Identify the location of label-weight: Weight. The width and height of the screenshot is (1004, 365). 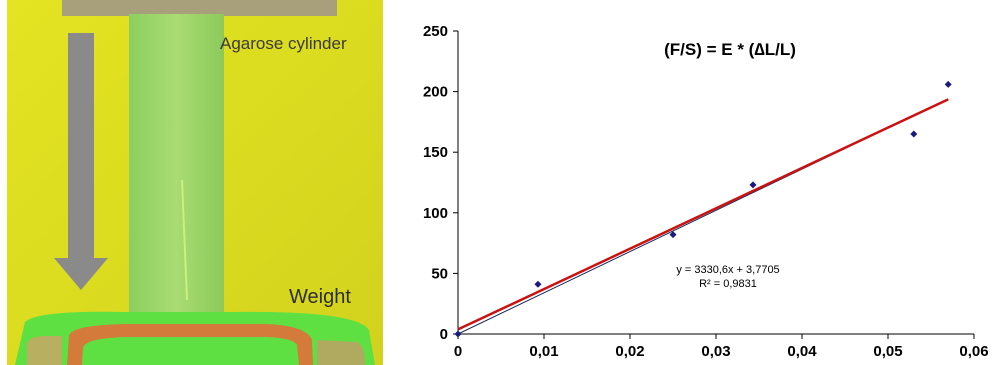
(320, 297).